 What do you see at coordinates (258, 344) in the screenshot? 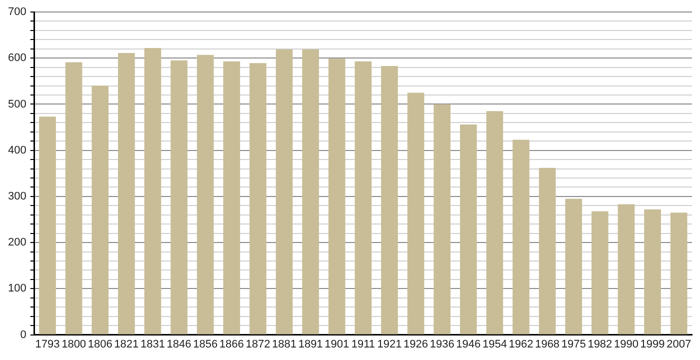
I see `x-tick-label: 1872` at bounding box center [258, 344].